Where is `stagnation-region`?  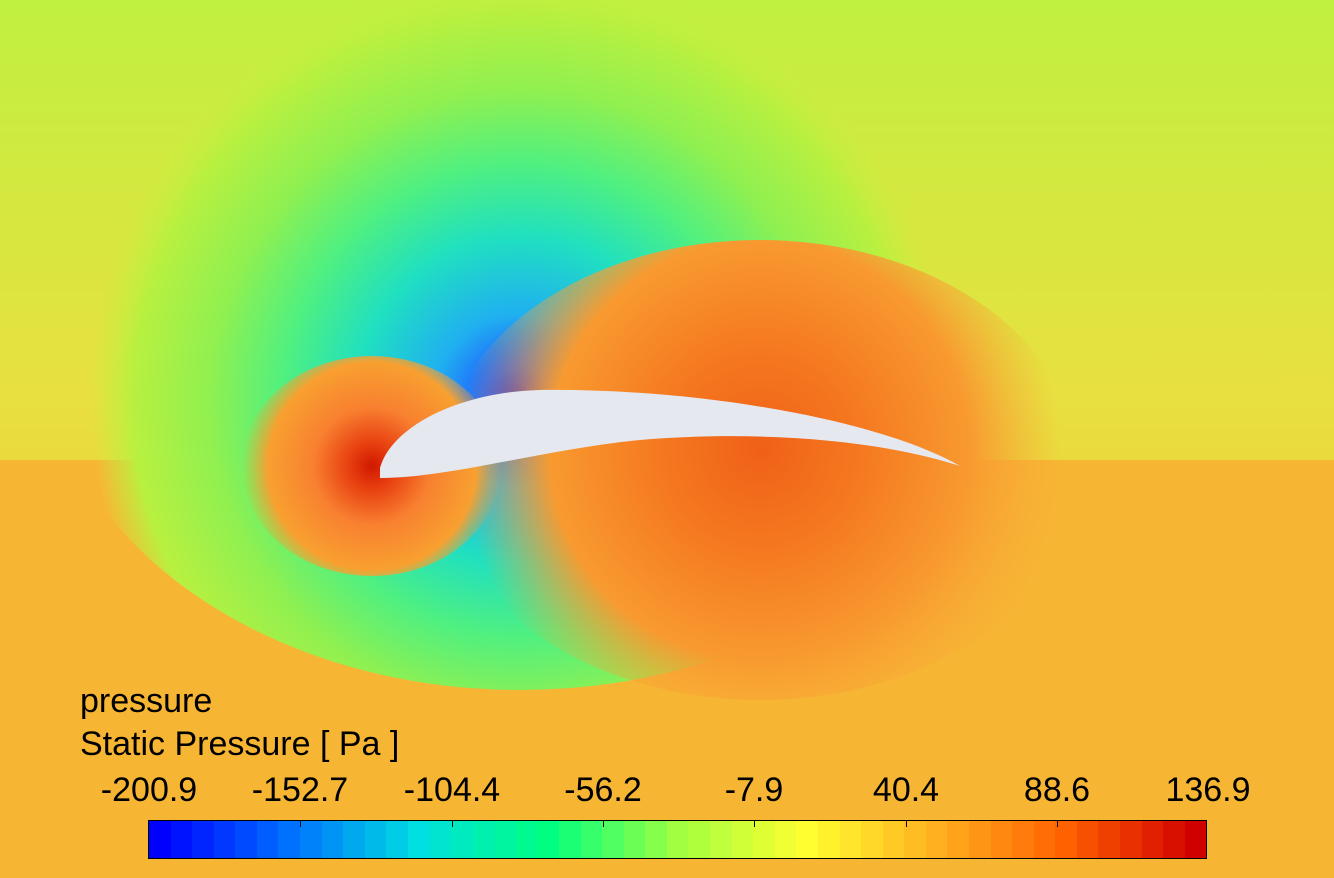
stagnation-region is located at coordinates (372, 466).